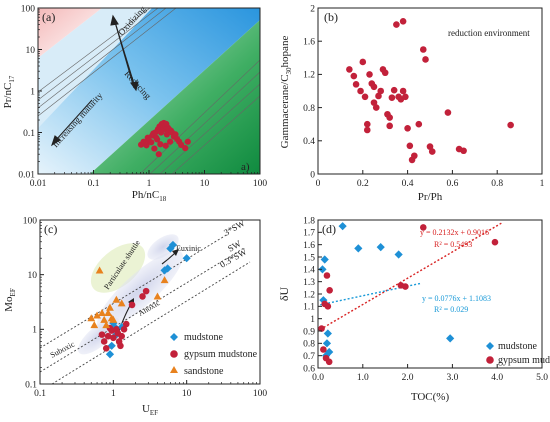 This screenshot has width=550, height=422. I want to click on x-tick-label: 0.8, so click(497, 184).